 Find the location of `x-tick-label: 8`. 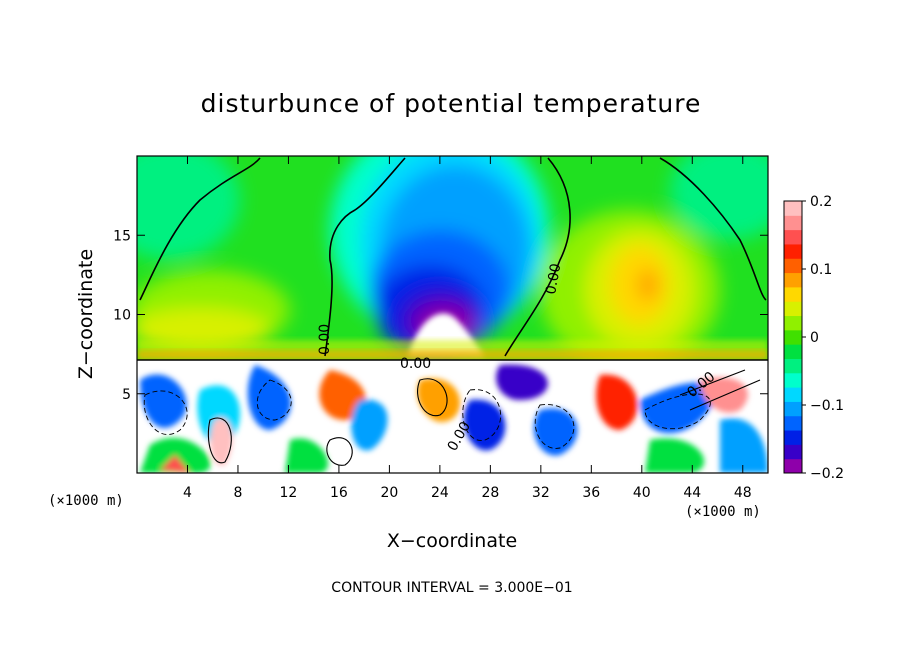

x-tick-label: 8 is located at coordinates (237, 493).